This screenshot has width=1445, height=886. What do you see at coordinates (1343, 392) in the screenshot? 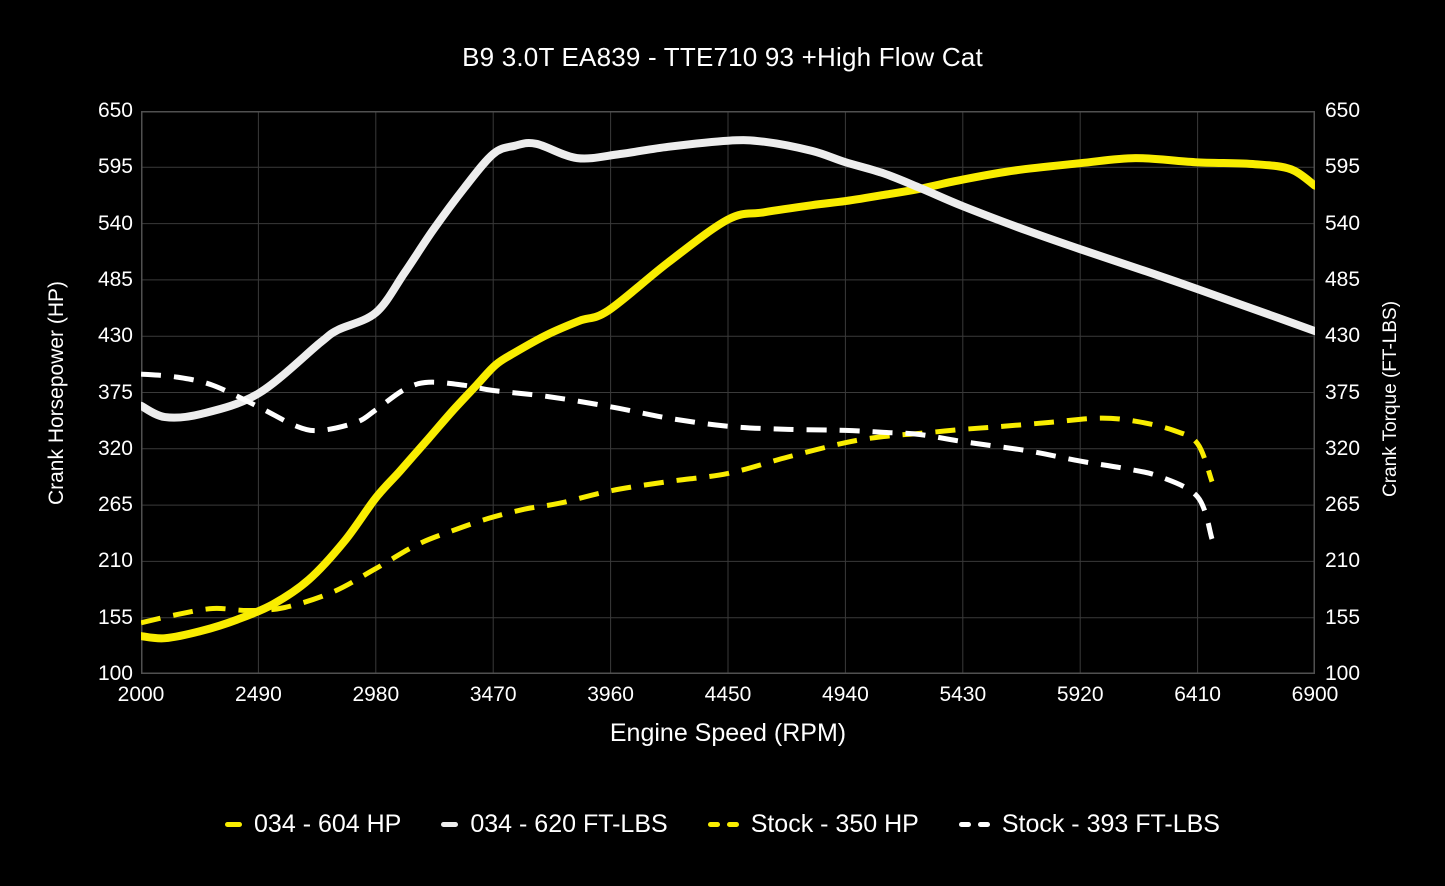
I see `y-tick-right-375: 375` at bounding box center [1343, 392].